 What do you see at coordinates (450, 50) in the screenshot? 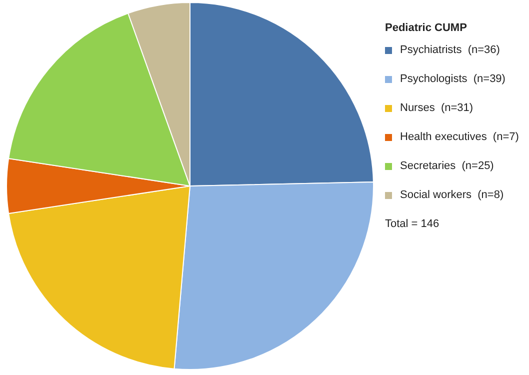
I see `legend-label: Psychiatrists (n=36)` at bounding box center [450, 50].